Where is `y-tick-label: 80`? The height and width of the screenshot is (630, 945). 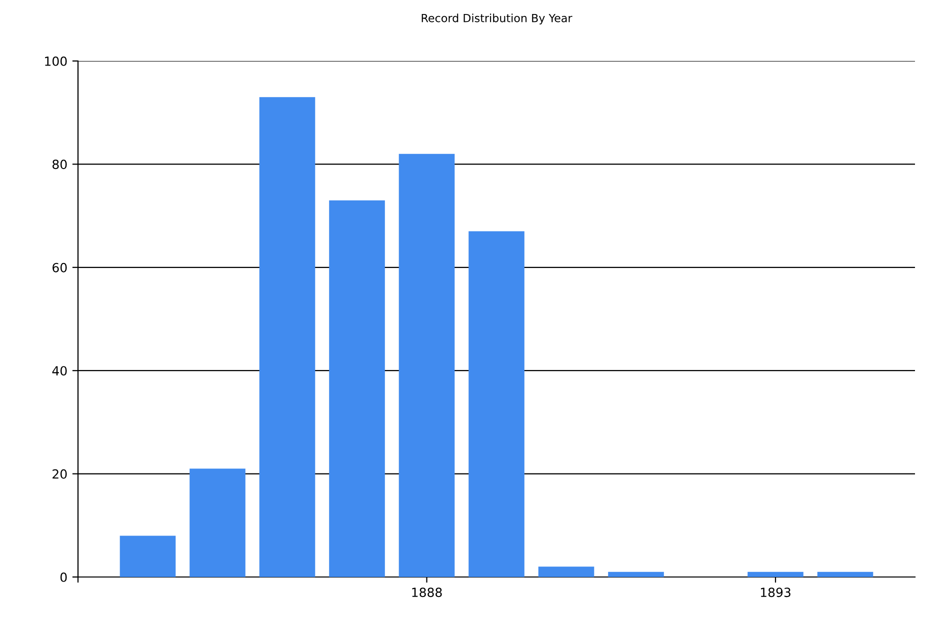
y-tick-label: 80 is located at coordinates (59, 165).